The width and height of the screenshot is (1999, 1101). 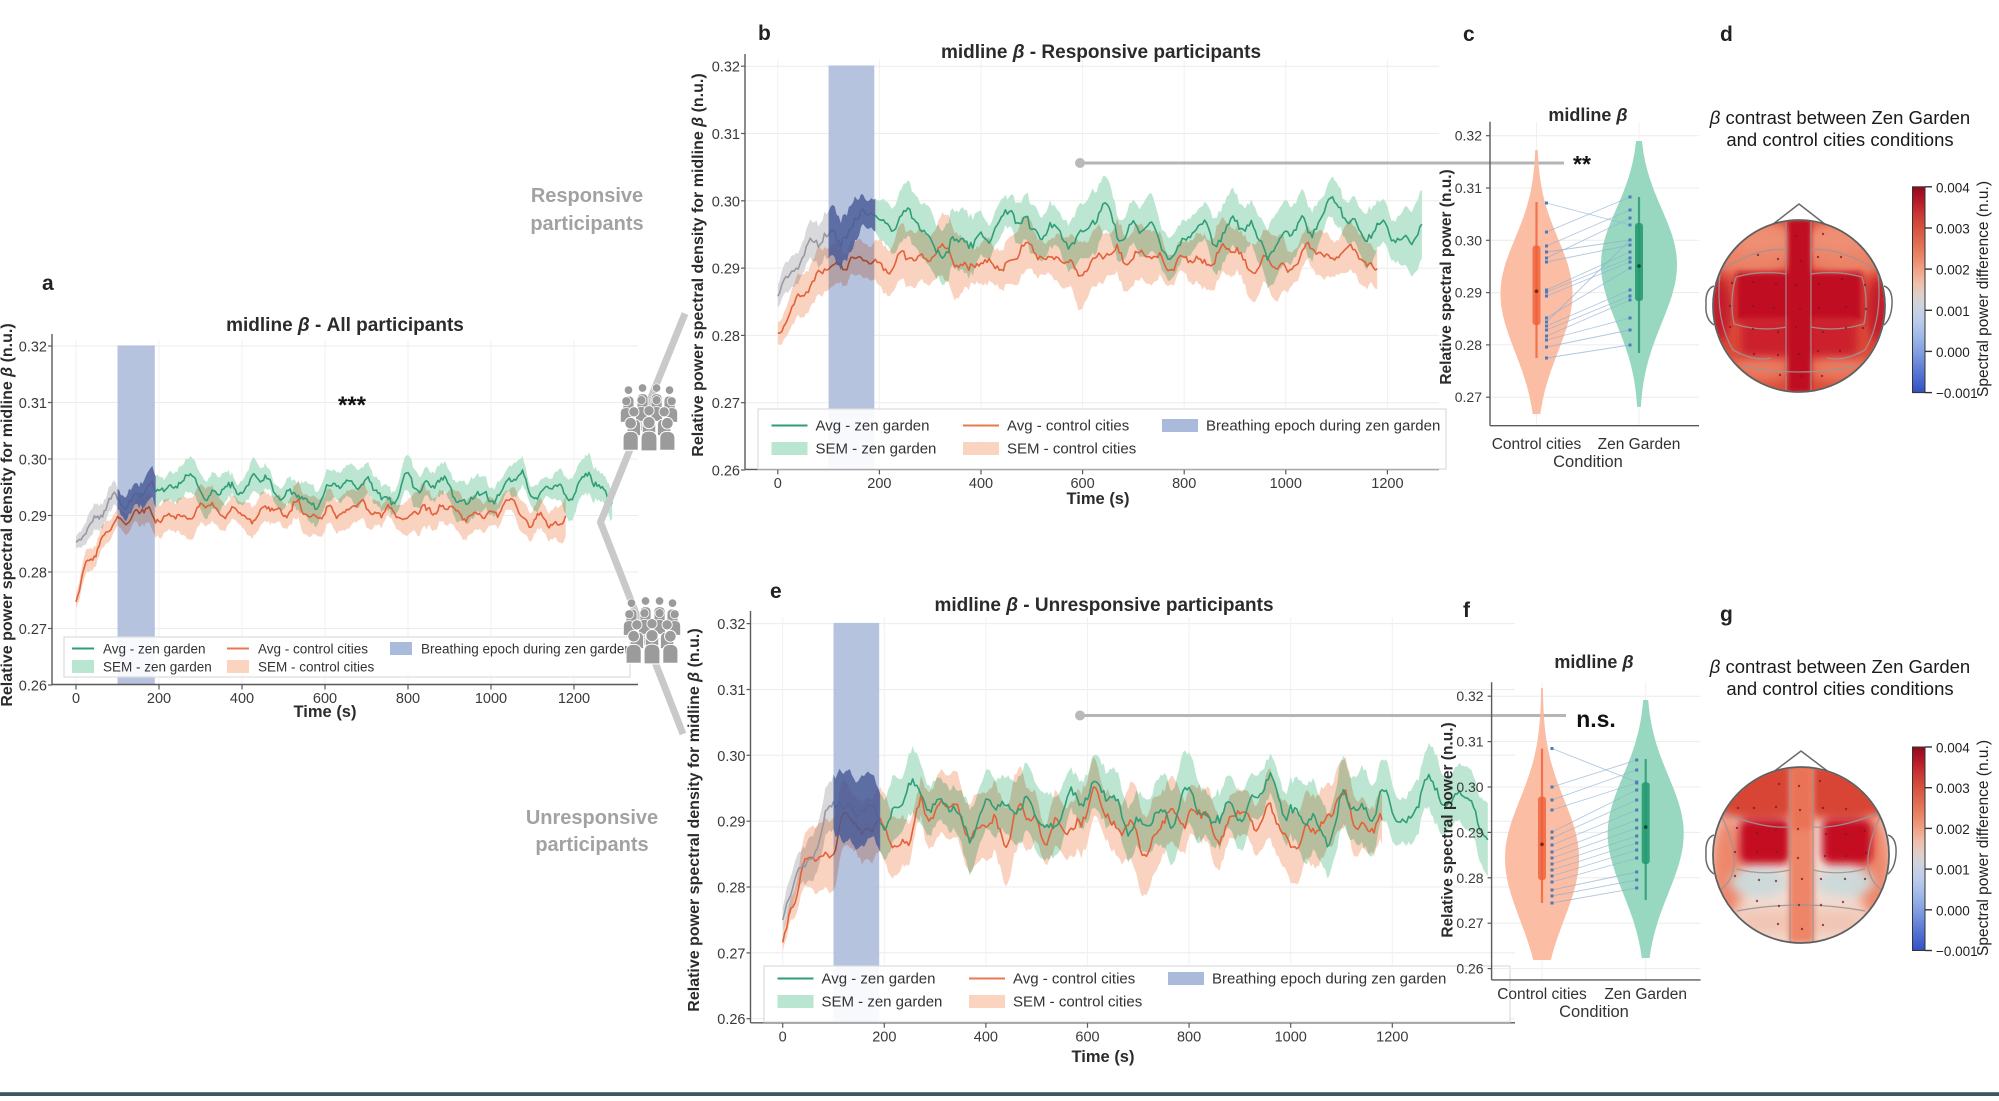 What do you see at coordinates (1101, 52) in the screenshot?
I see `svg-text:midline β - Responsive partici: midline β - Responsive participants` at bounding box center [1101, 52].